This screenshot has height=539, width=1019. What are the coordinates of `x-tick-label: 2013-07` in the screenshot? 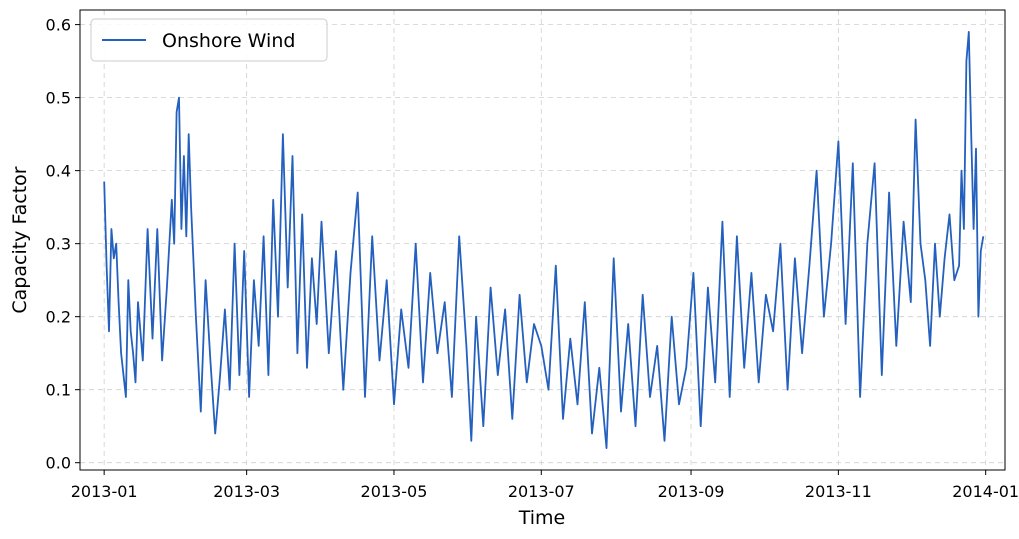 It's located at (541, 491).